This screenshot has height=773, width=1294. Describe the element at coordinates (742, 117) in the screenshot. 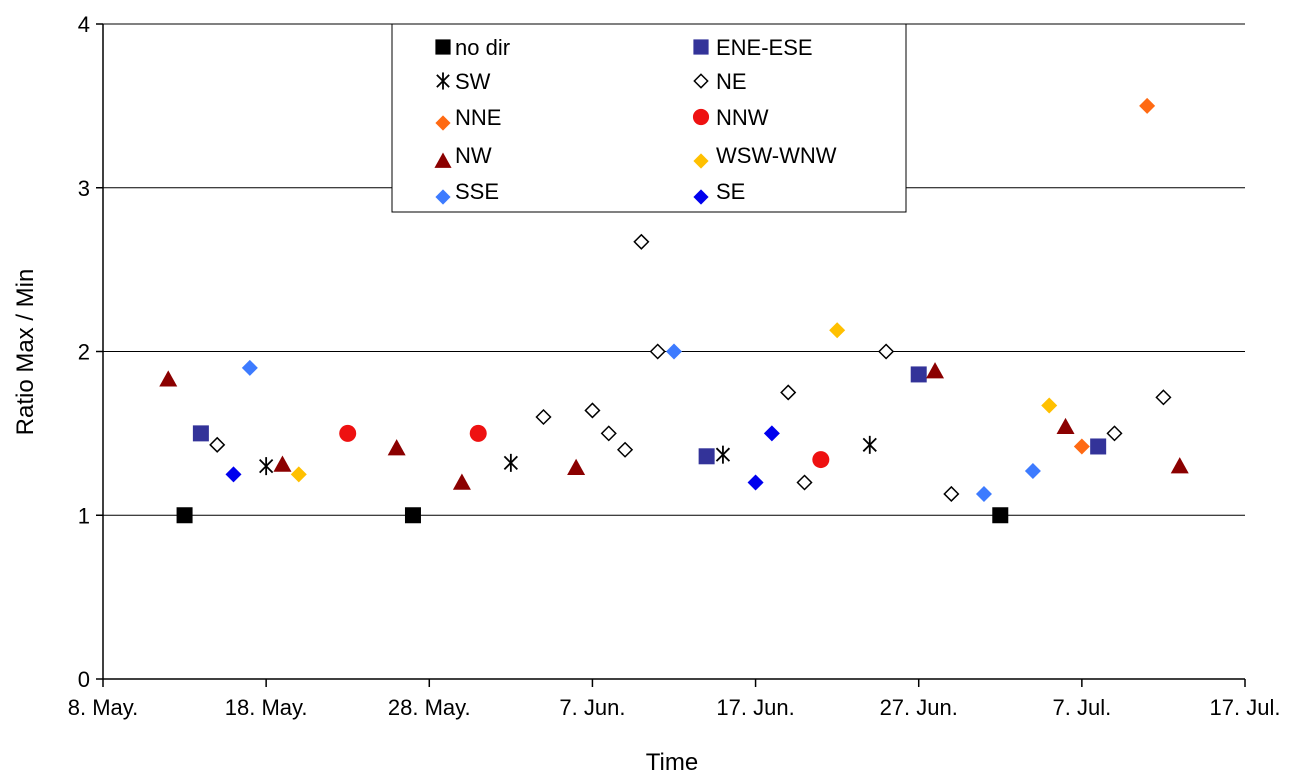

I see `legend-label-nnw: NNW` at that location.